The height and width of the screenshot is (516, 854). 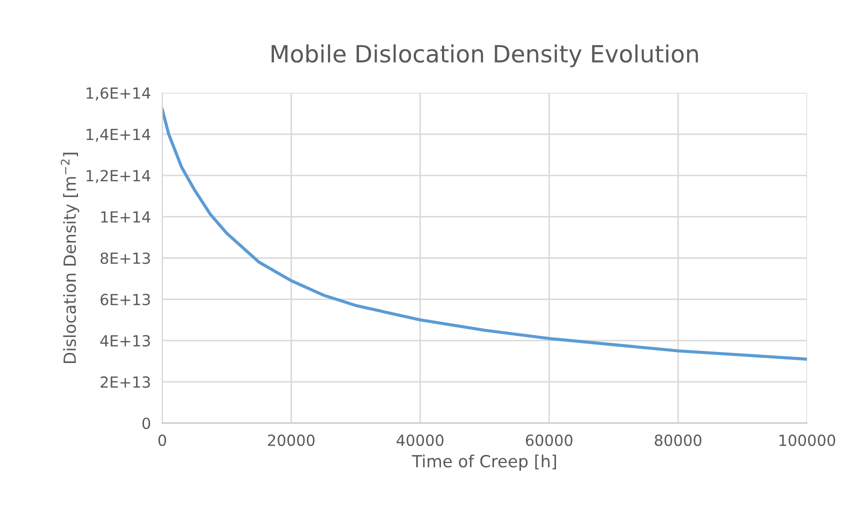 I want to click on x-tick-label: 100000, so click(x=808, y=440).